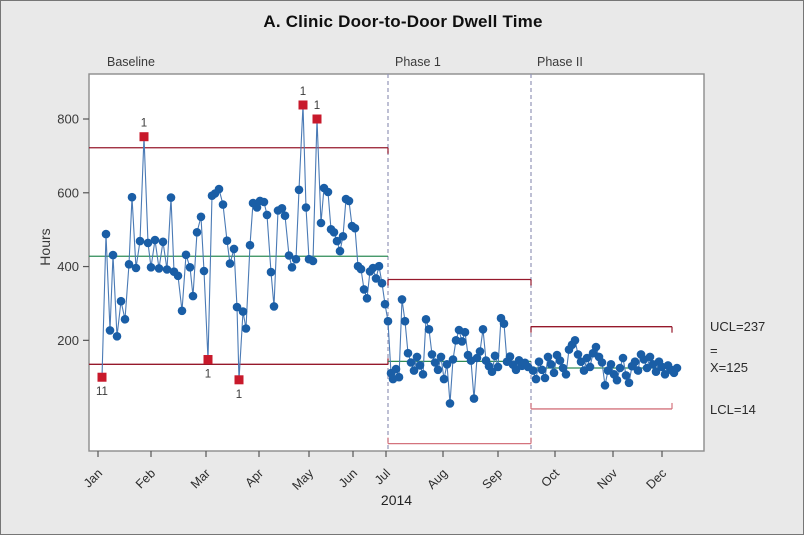 The height and width of the screenshot is (535, 804). Describe the element at coordinates (418, 62) in the screenshot. I see `phase-label-phase1: Phase 1` at that location.